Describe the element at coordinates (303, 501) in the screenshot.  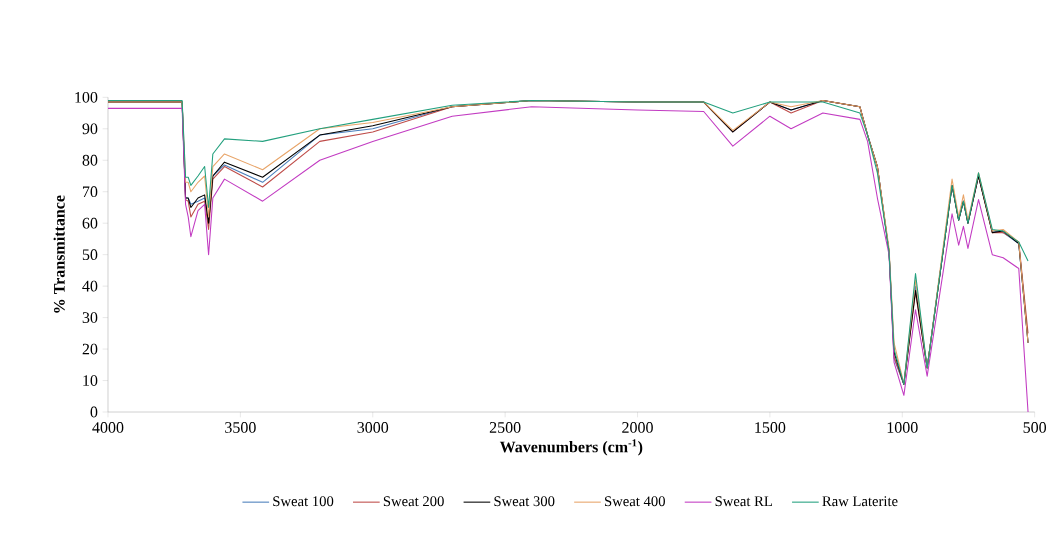
I see `legend-label: Sweat 100` at that location.